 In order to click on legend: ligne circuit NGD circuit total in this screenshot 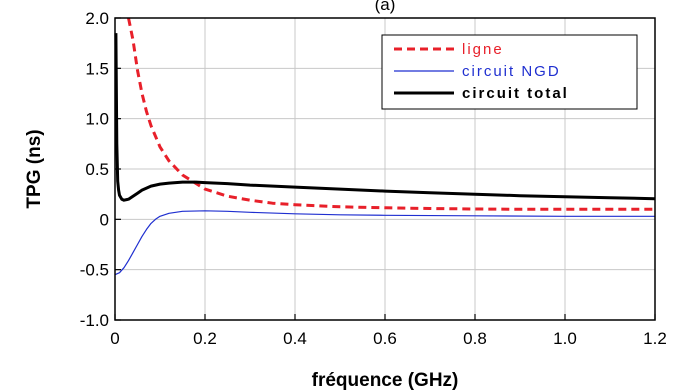, I will do `click(509, 72)`.